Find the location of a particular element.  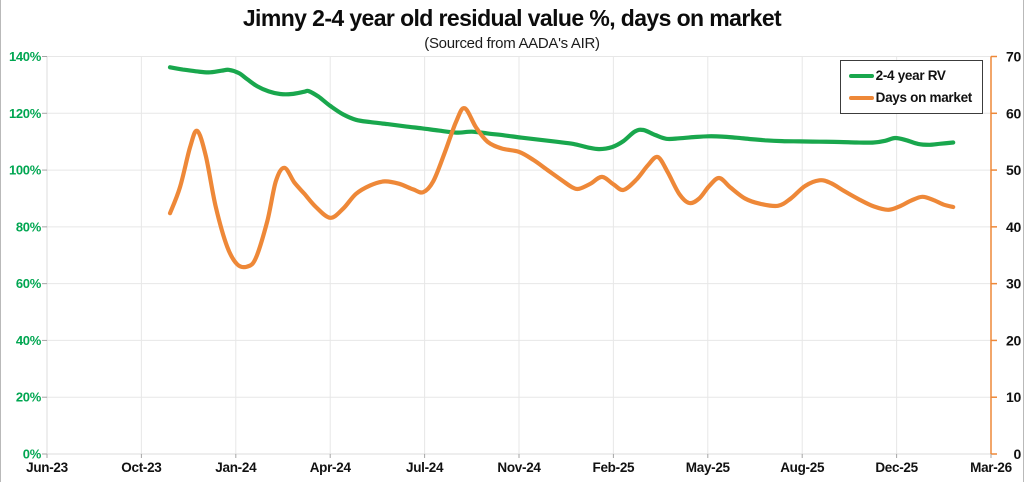

x-tick-label: Aug-25 is located at coordinates (802, 467).